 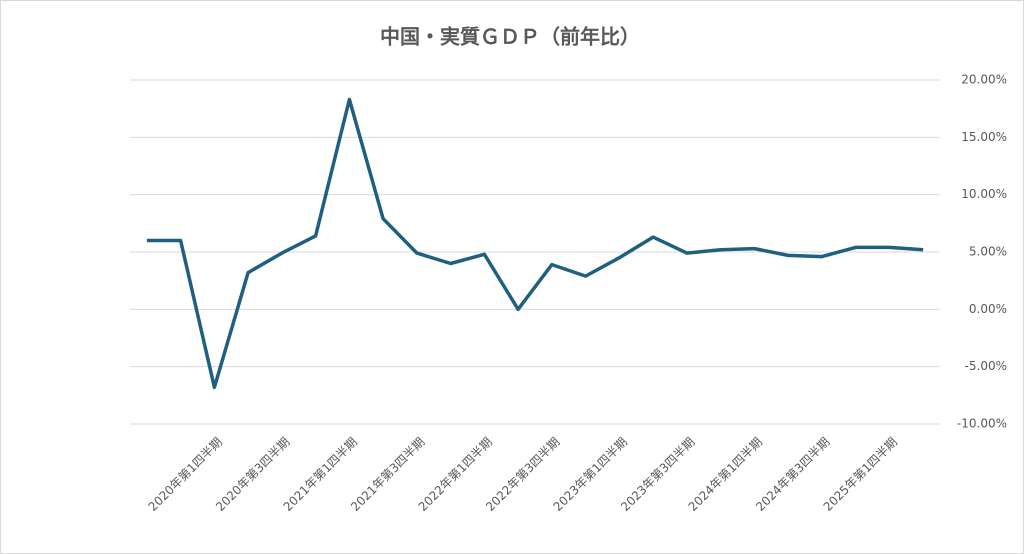 What do you see at coordinates (984, 80) in the screenshot?
I see `y-tick-label: 20.00%` at bounding box center [984, 80].